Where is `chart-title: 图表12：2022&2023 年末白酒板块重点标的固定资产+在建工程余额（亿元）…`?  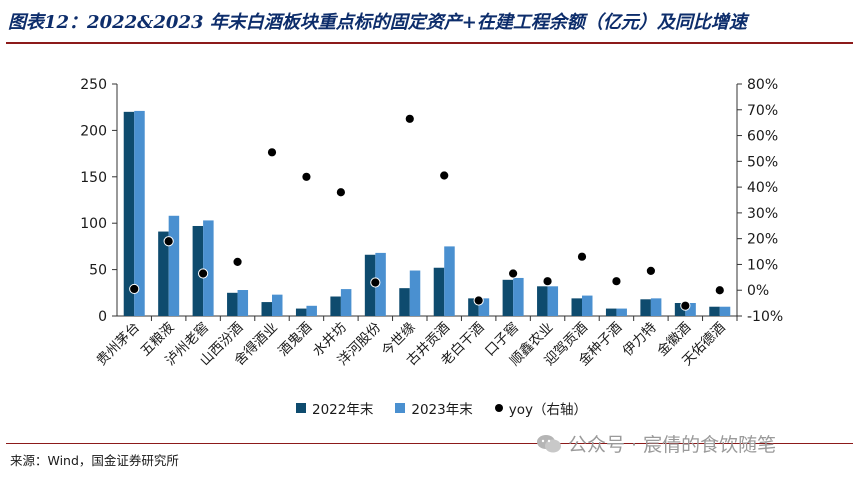 chart-title: 图表12：2022&2023 年末白酒板块重点标的固定资产+在建工程余额（亿元）… is located at coordinates (377, 22).